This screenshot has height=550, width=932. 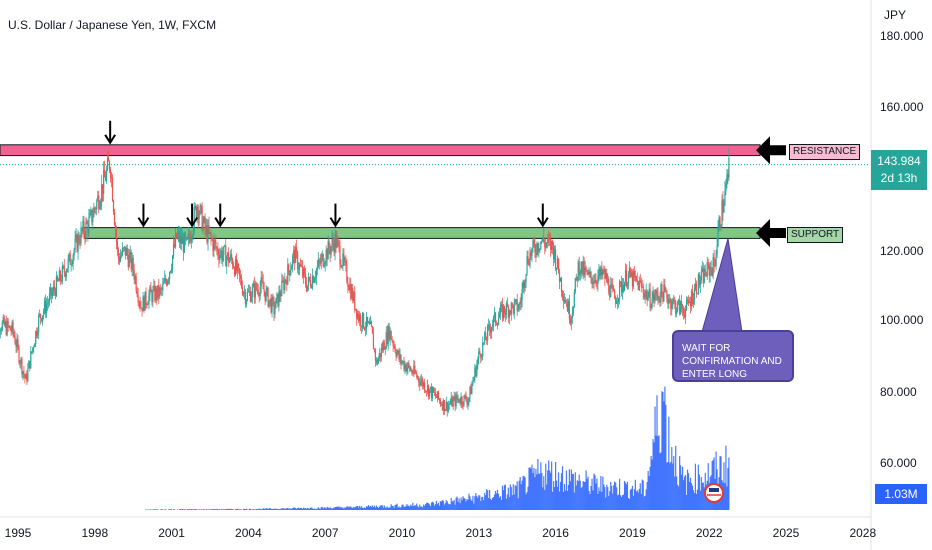 What do you see at coordinates (815, 235) in the screenshot?
I see `support-label: SUPPORT` at bounding box center [815, 235].